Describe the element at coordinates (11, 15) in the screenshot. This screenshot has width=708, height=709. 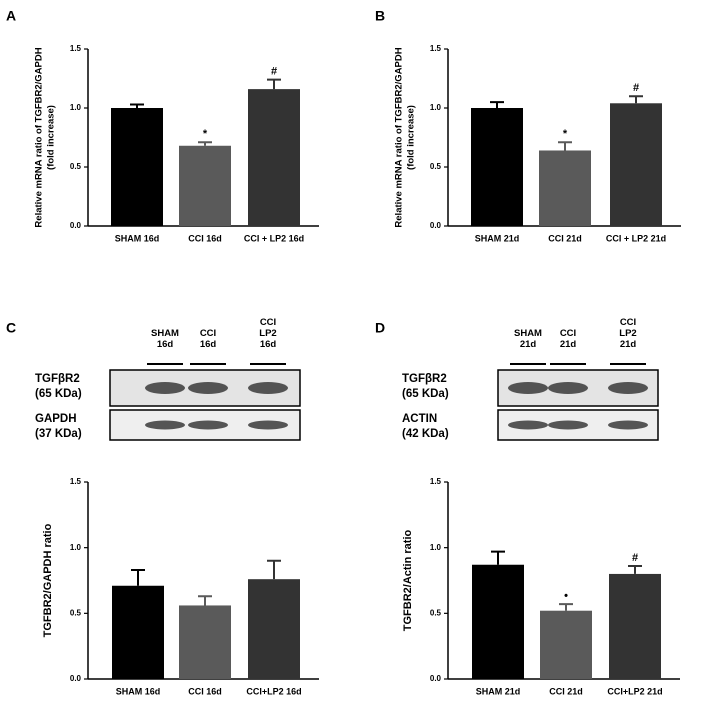
I see `panel-letter: A` at that location.